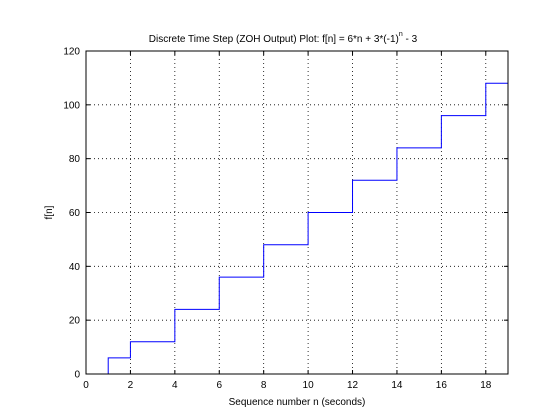  What do you see at coordinates (353, 385) in the screenshot?
I see `x-tick-label: 12` at bounding box center [353, 385].